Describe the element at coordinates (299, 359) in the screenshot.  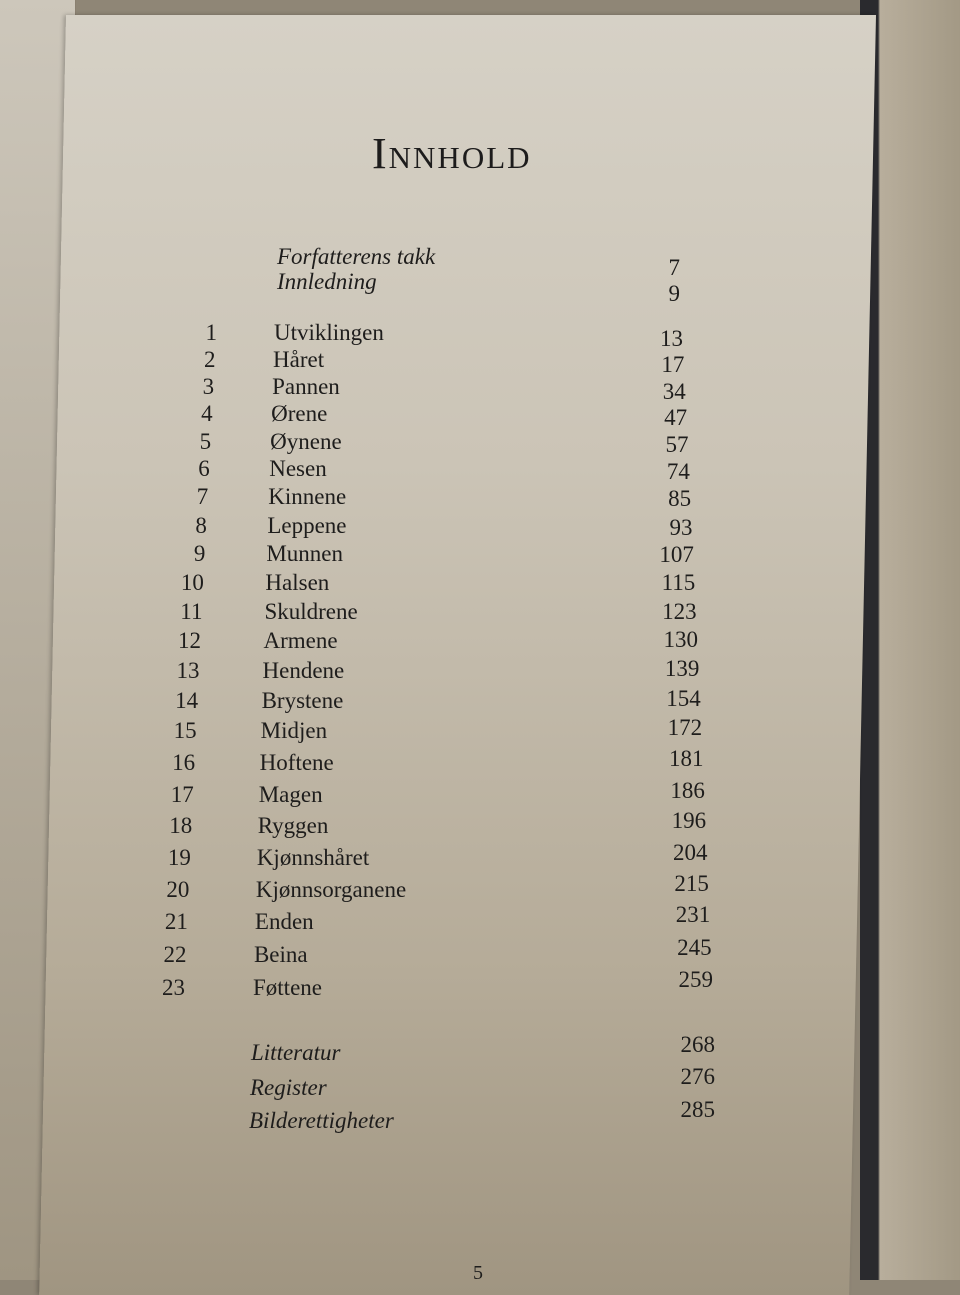
I see `chapter-title: Håret` at that location.